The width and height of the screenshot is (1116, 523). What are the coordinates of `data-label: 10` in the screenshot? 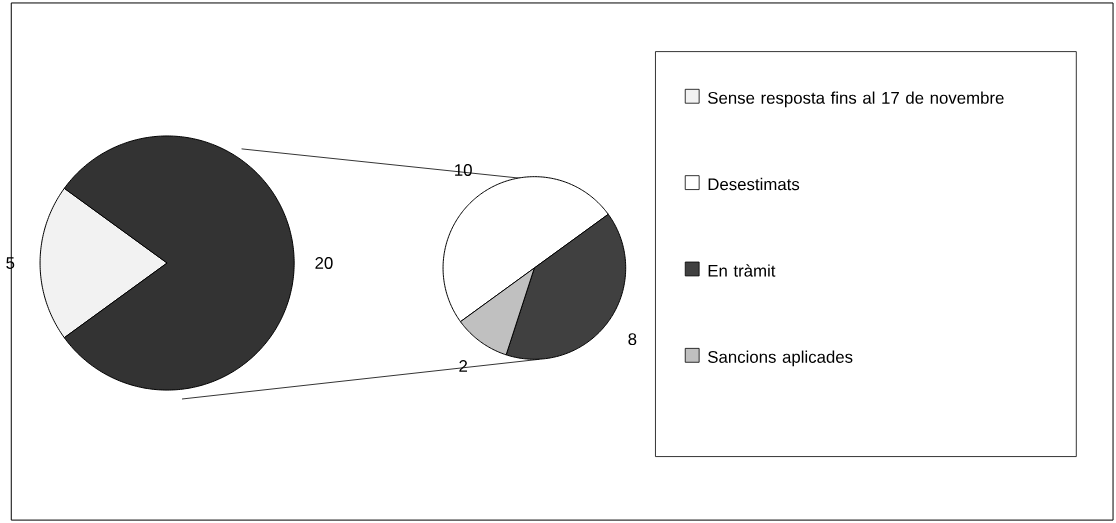 It's located at (463, 170).